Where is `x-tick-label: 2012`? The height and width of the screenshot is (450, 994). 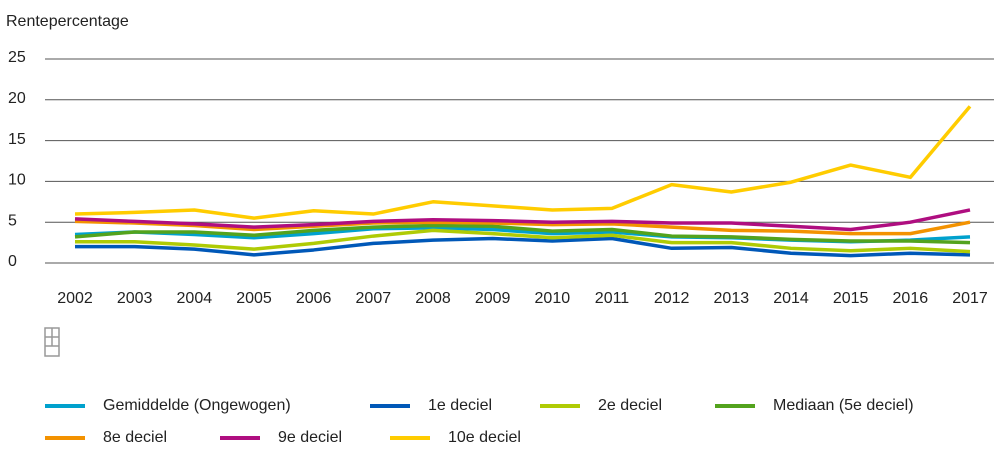 x-tick-label: 2012 is located at coordinates (672, 298).